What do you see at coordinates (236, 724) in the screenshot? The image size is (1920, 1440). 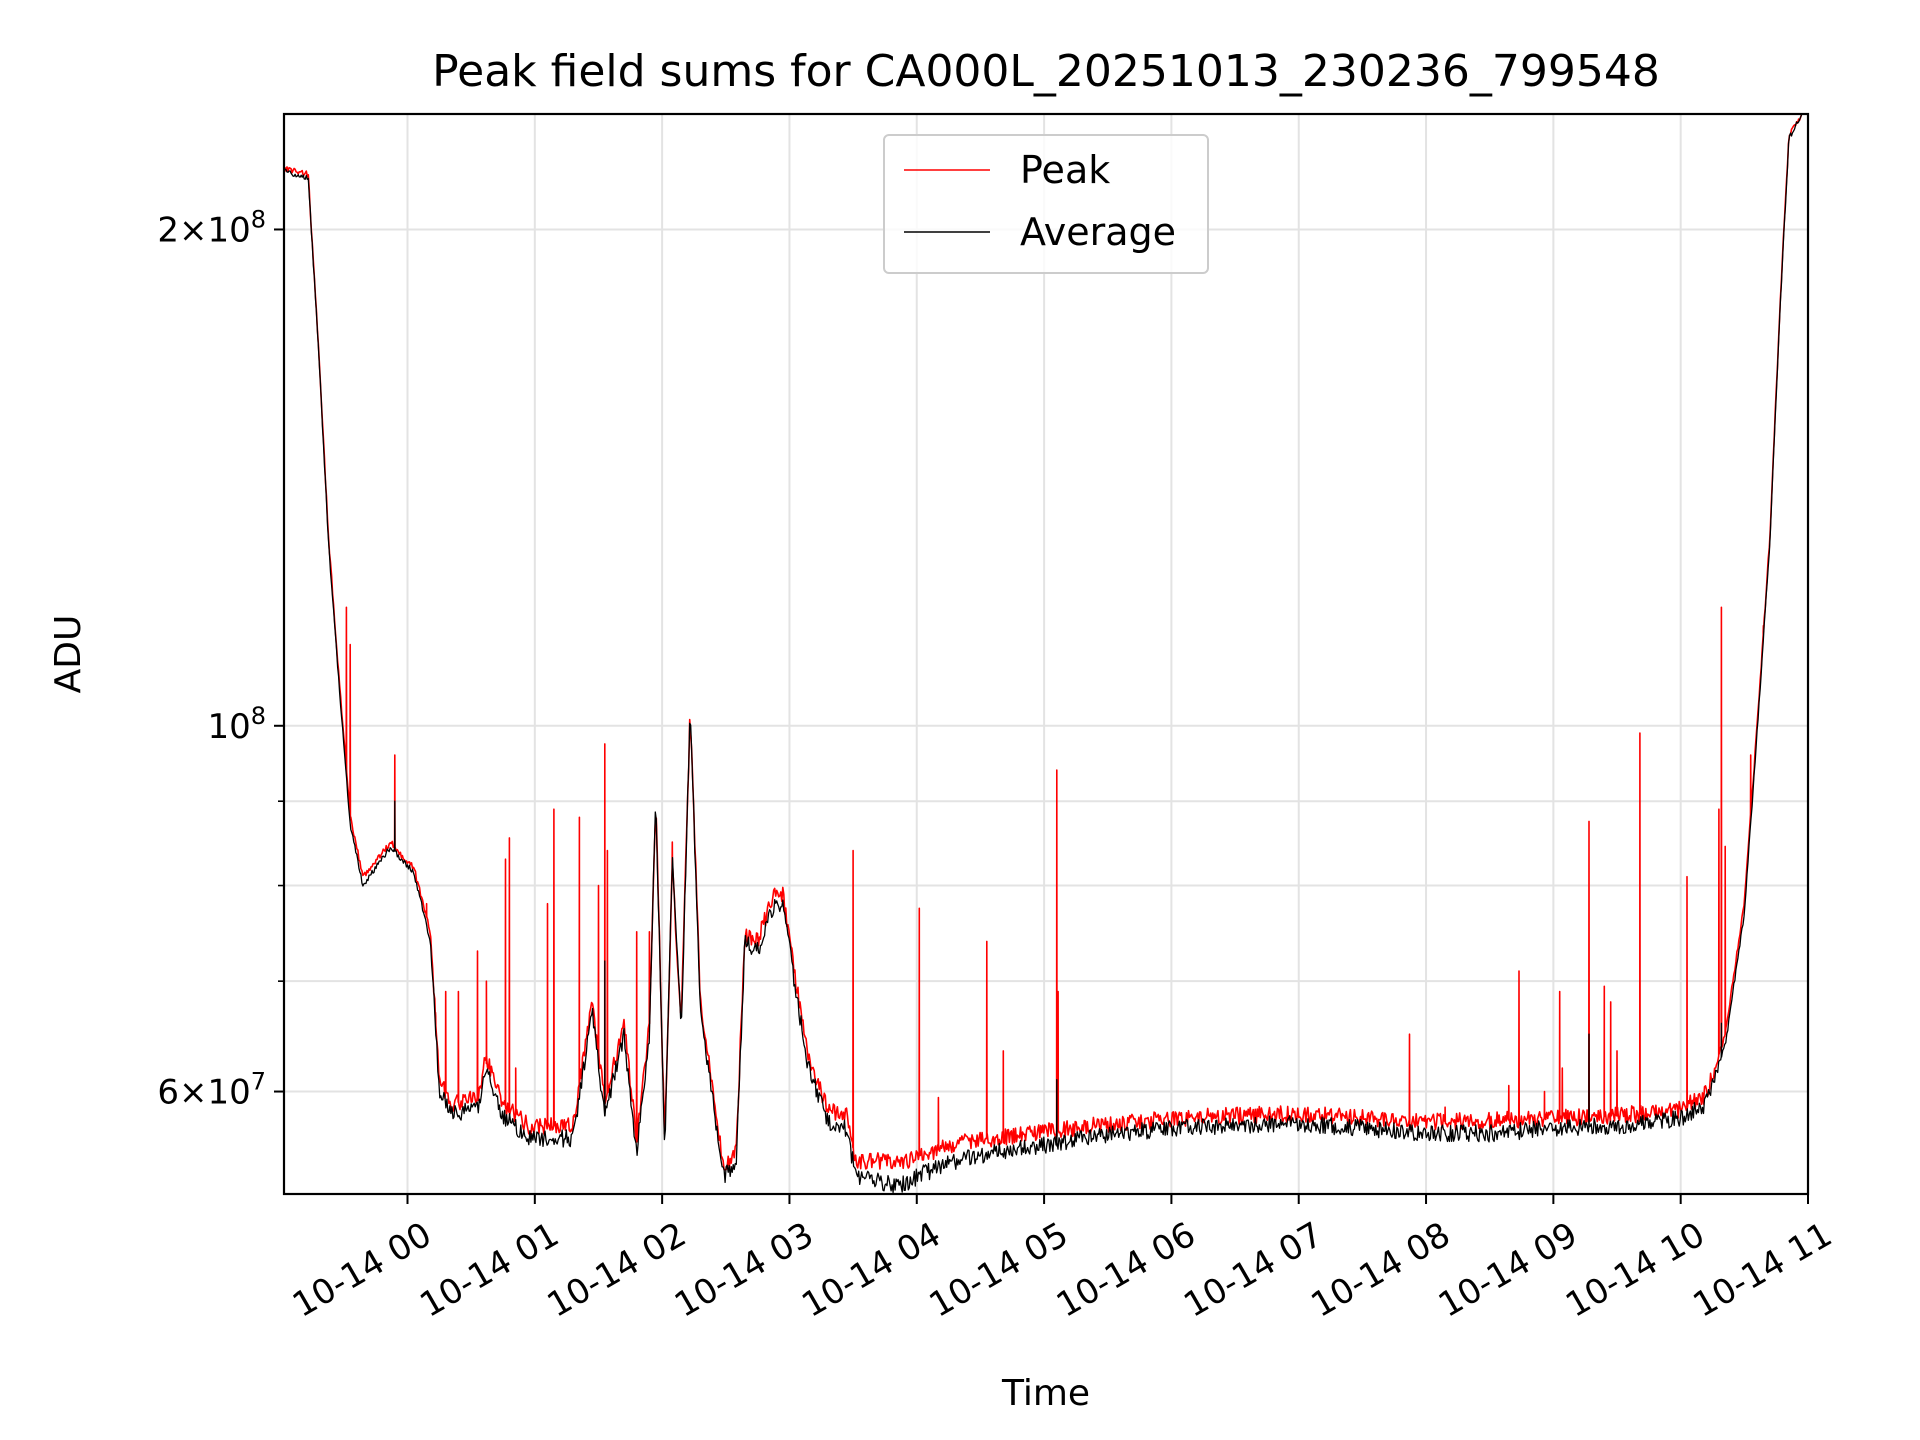 I see `y-tick-label: 108` at bounding box center [236, 724].